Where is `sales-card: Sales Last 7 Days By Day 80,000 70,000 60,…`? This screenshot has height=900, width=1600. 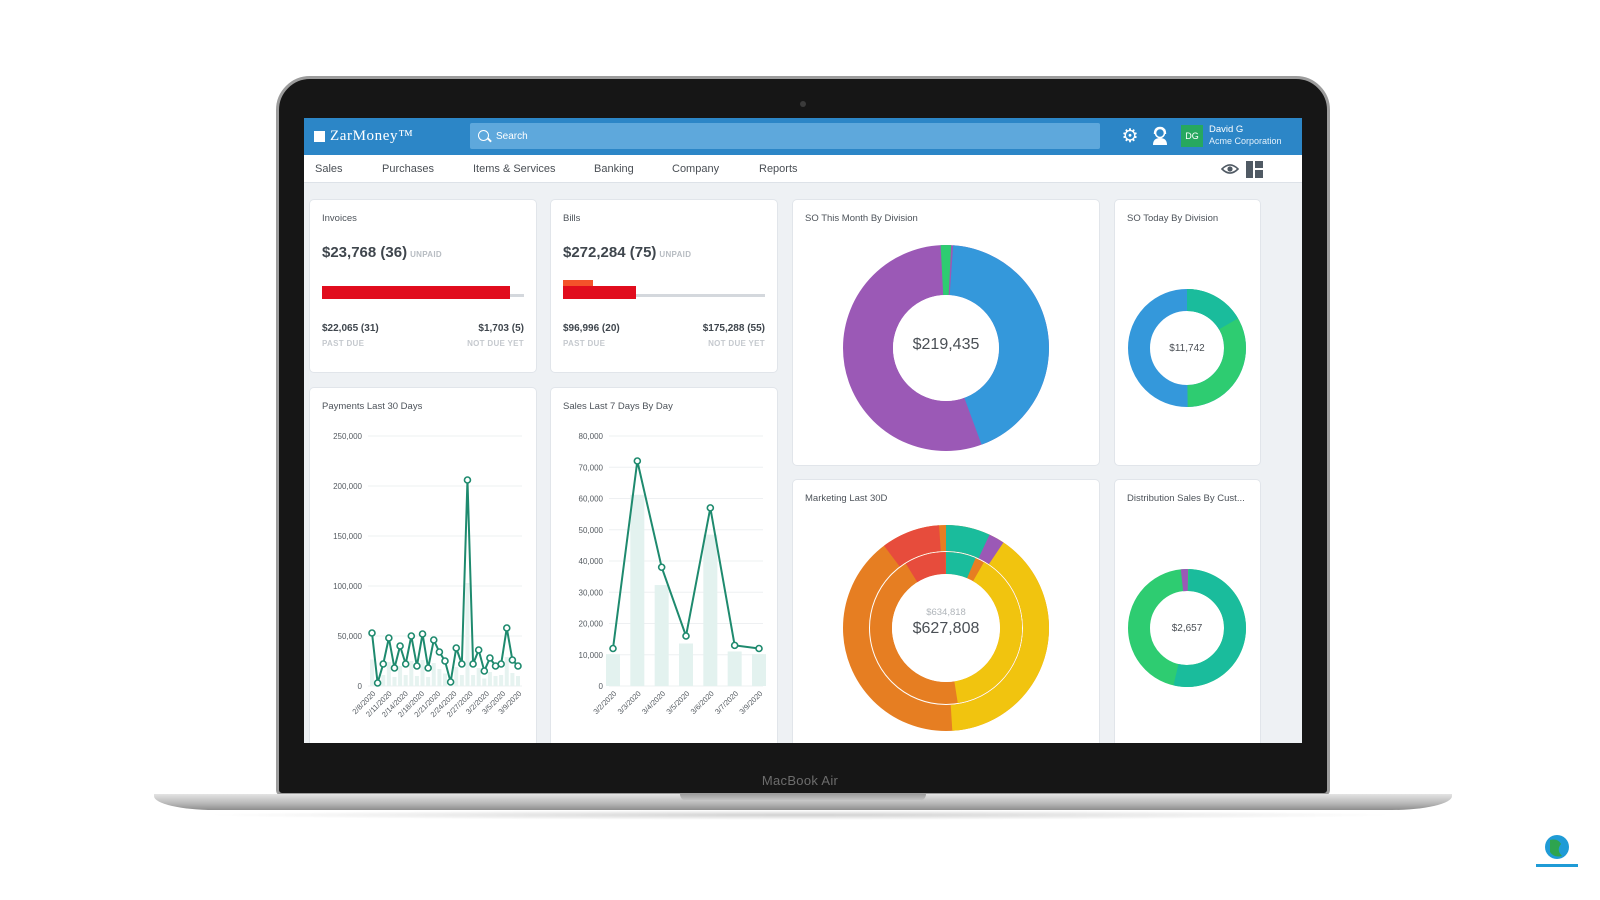
sales-card: Sales Last 7 Days By Day 80,000 70,000 60,… is located at coordinates (664, 565).